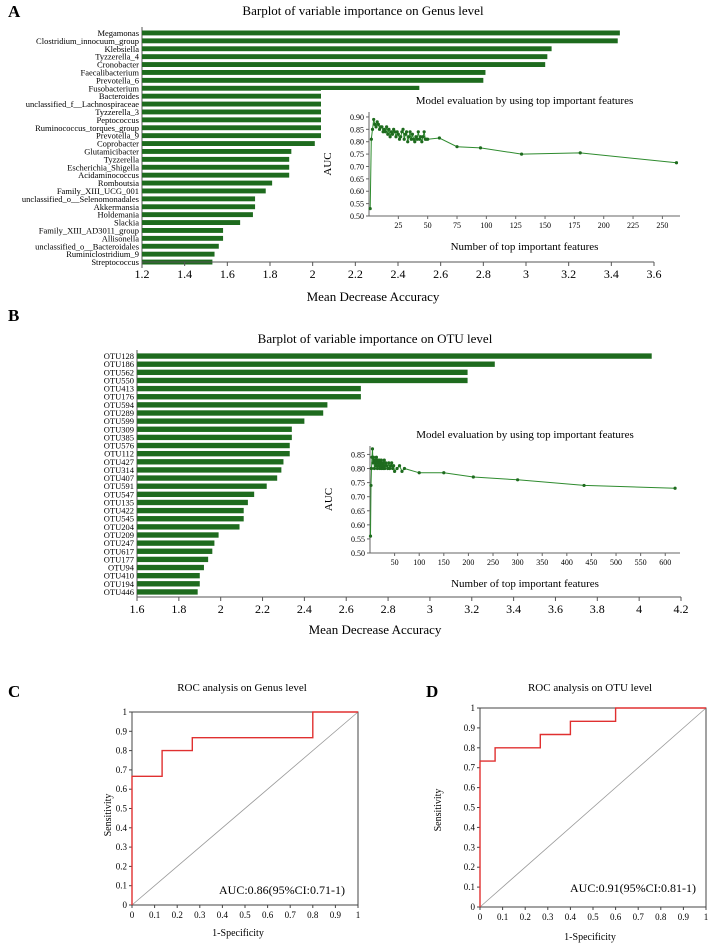 This screenshot has height=943, width=711. Describe the element at coordinates (122, 789) in the screenshot. I see `roc-y-tick-label: 0.6` at that location.